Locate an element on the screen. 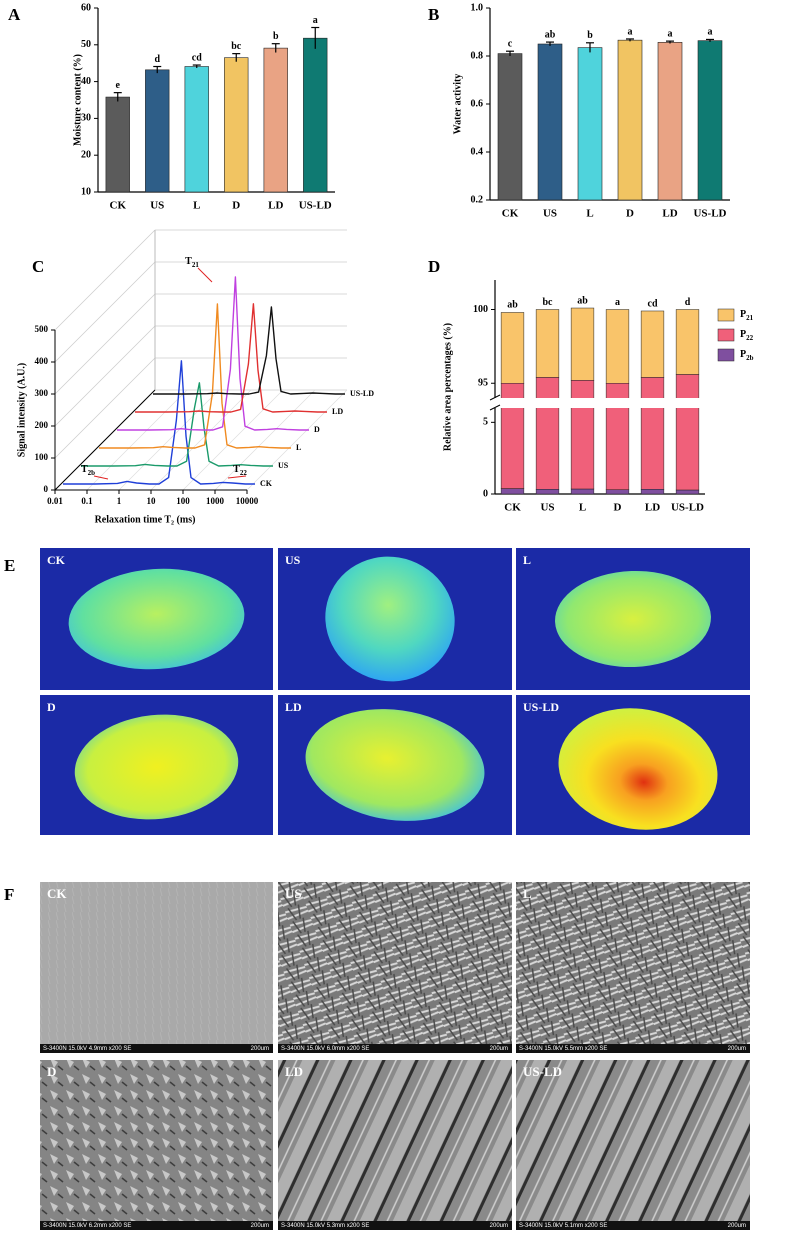 This screenshot has height=1243, width=790. lf-nmr-image: LD is located at coordinates (395, 765).